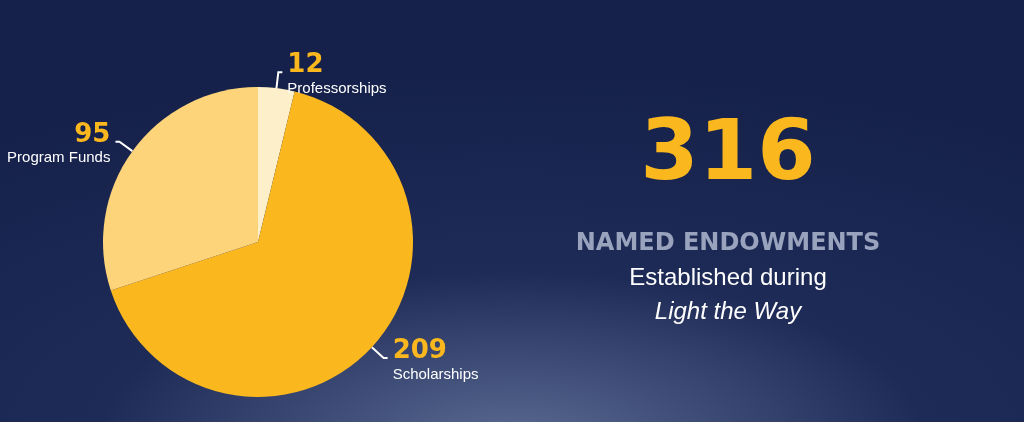 This screenshot has height=422, width=1024. I want to click on text: NAMED ENDOWMENTS, so click(728, 242).